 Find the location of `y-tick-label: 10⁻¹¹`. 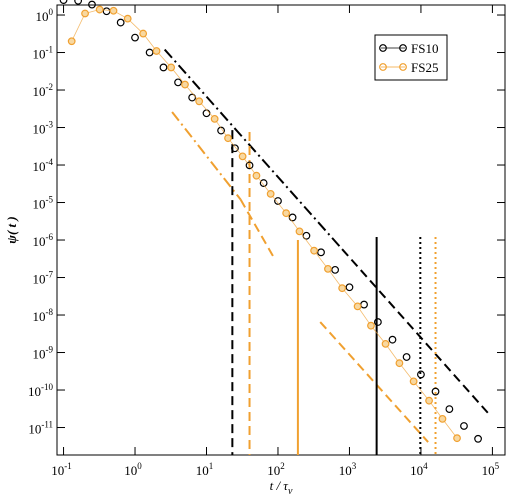

y-tick-label: 10⁻¹¹ is located at coordinates (40, 428).